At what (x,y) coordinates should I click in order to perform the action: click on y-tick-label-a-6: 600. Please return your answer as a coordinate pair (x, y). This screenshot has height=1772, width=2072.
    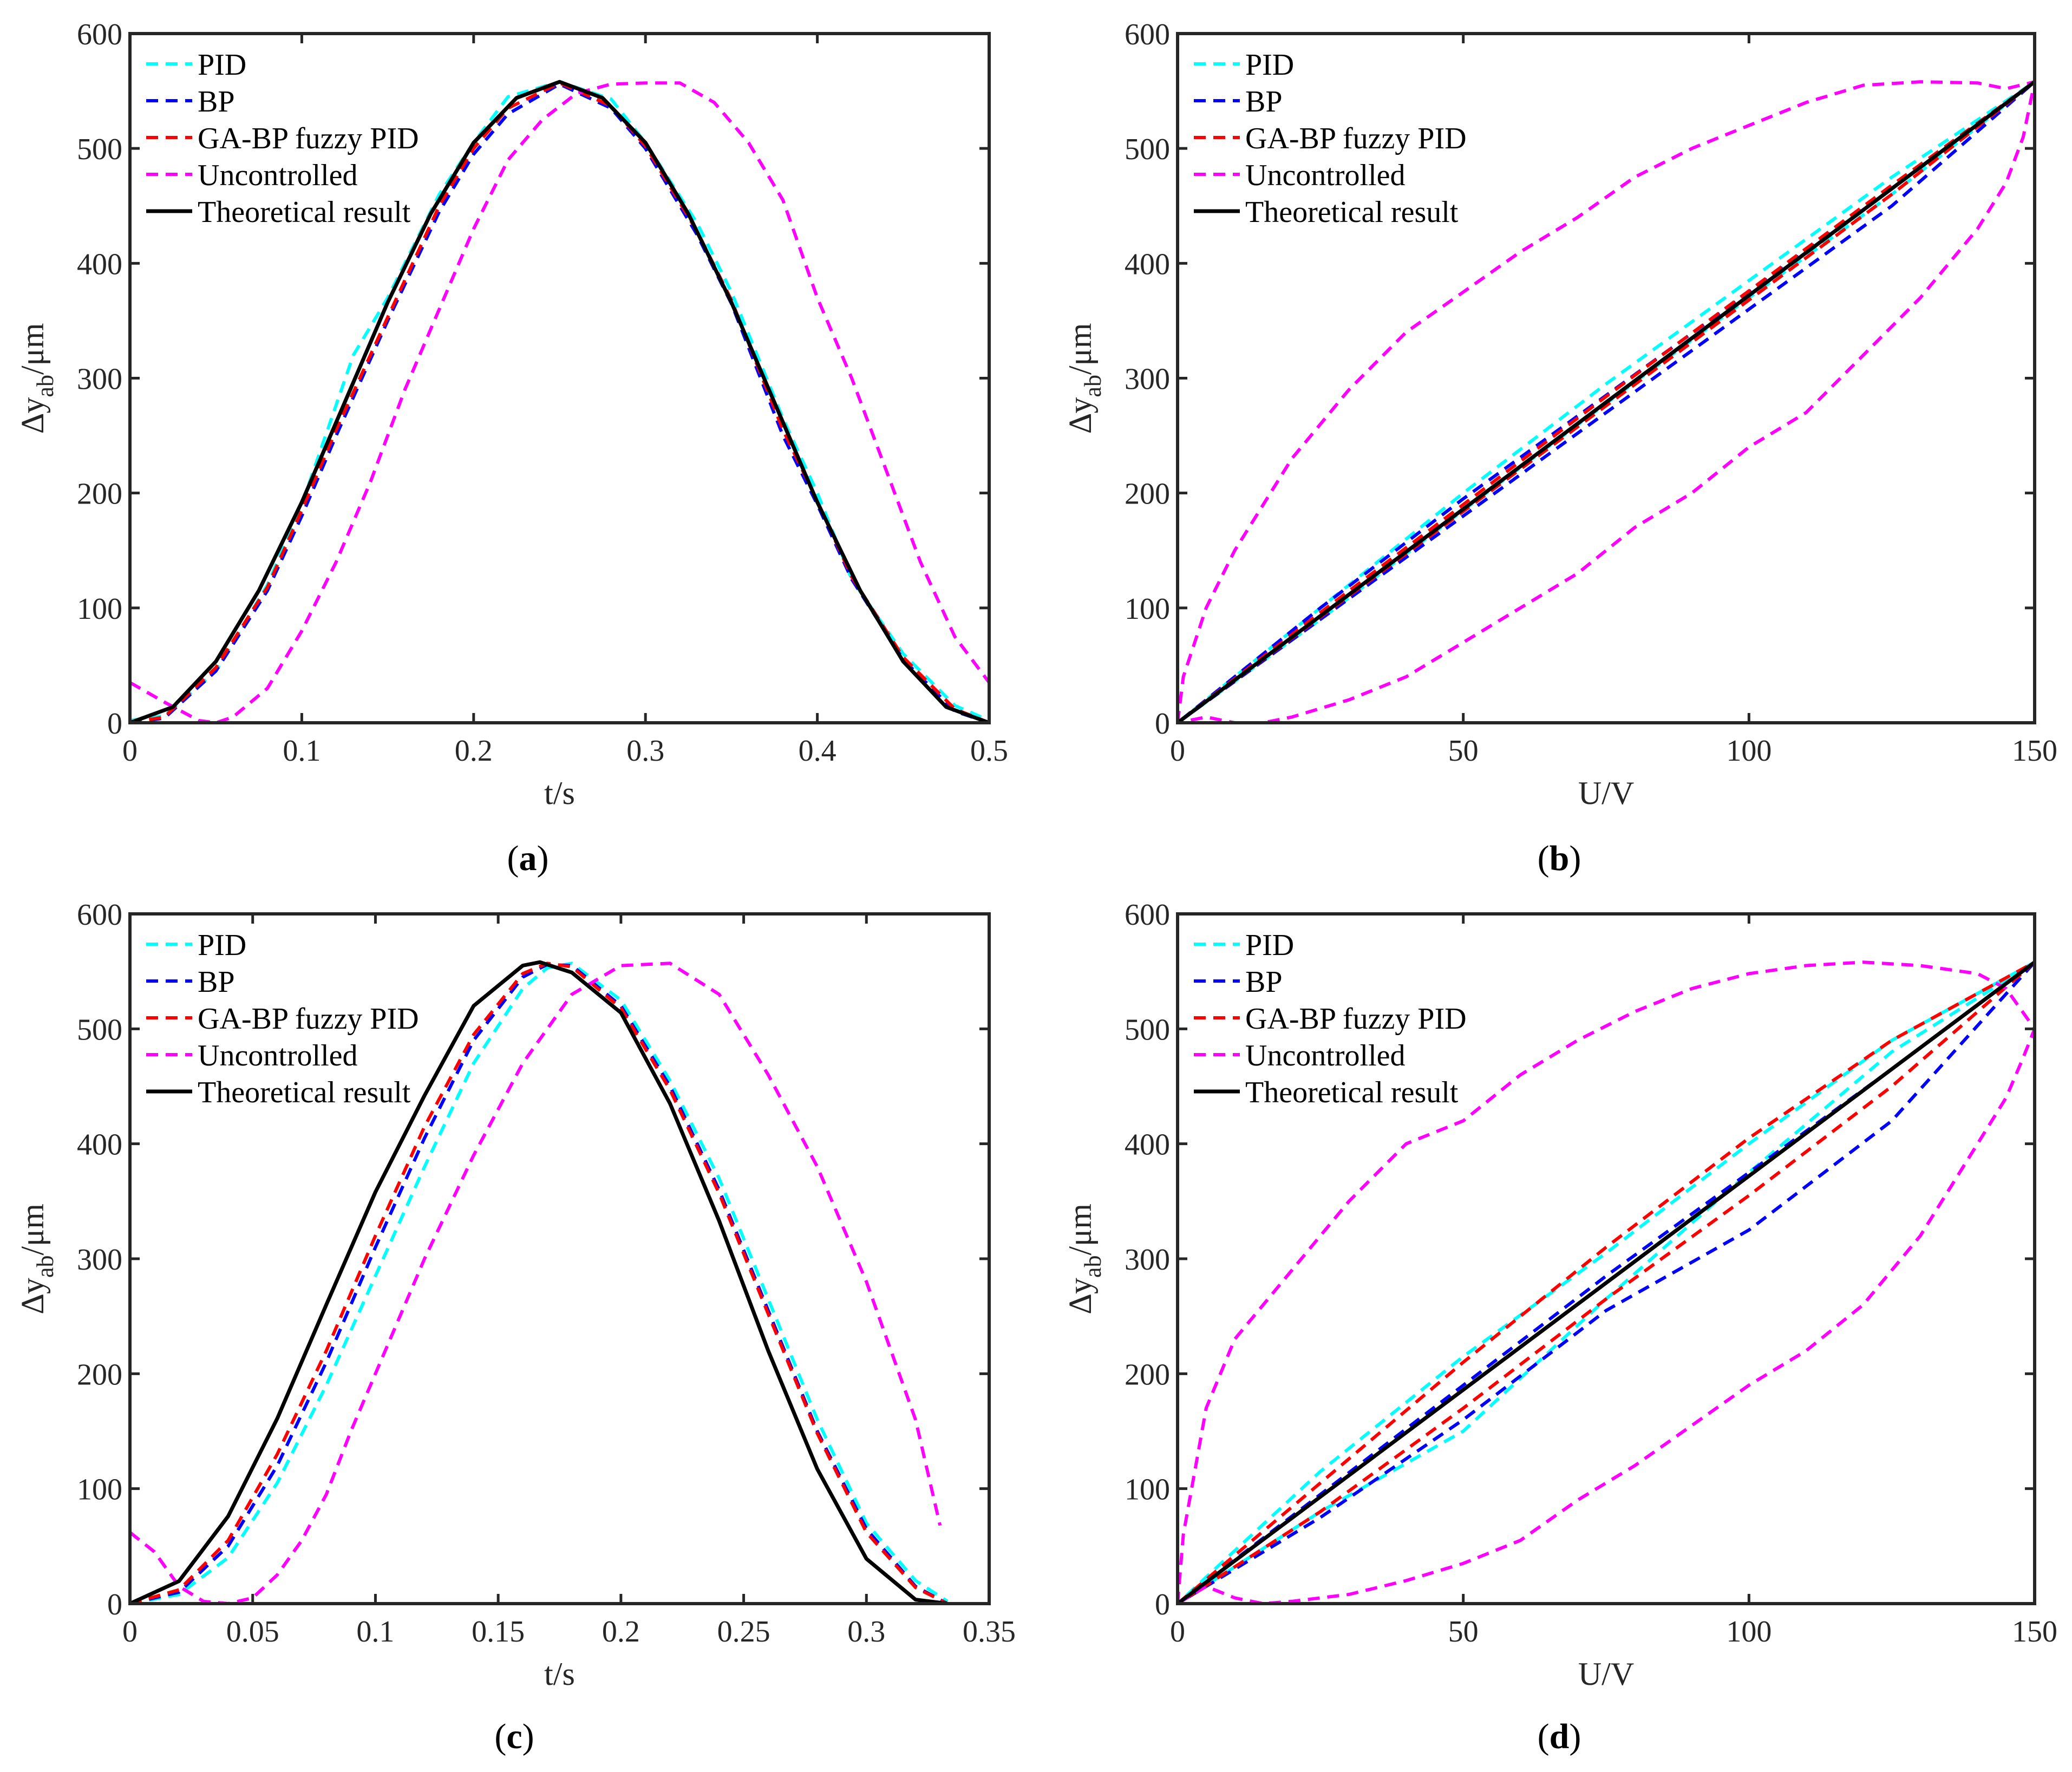
    Looking at the image, I should click on (99, 35).